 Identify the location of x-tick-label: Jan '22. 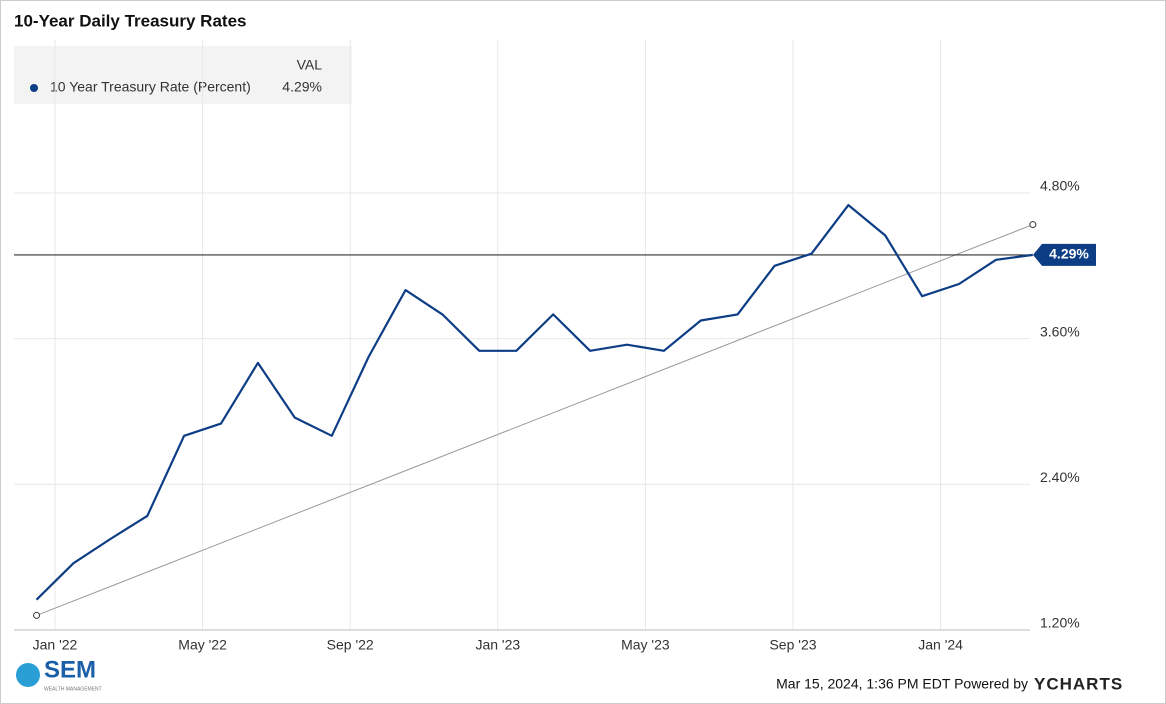
(55, 645).